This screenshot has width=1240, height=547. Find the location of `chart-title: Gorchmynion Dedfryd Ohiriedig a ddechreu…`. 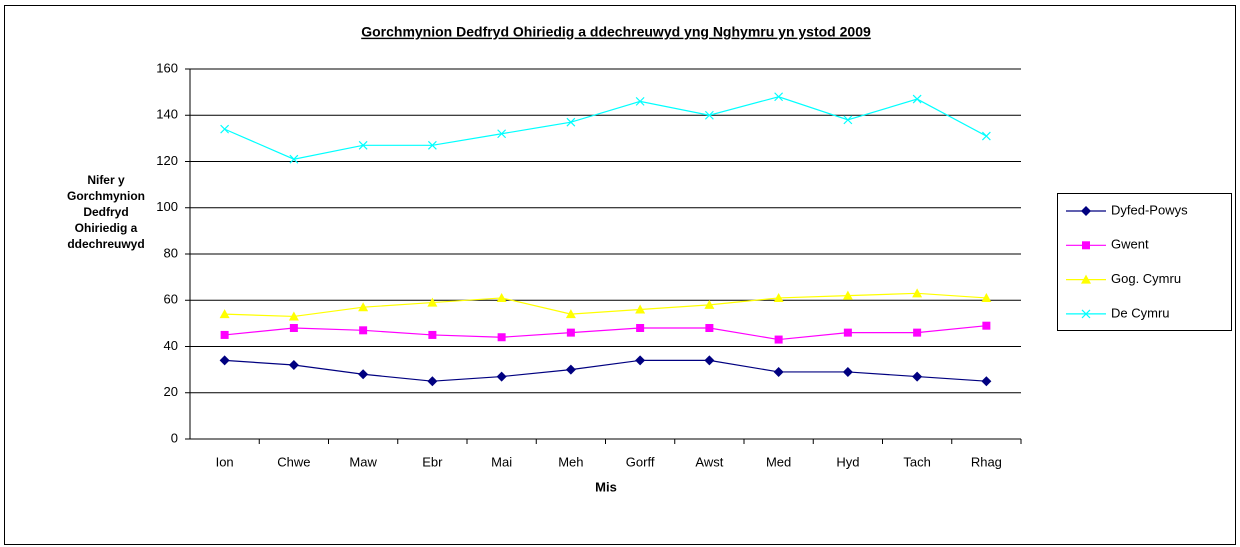

chart-title: Gorchmynion Dedfryd Ohiriedig a ddechreu… is located at coordinates (616, 32).